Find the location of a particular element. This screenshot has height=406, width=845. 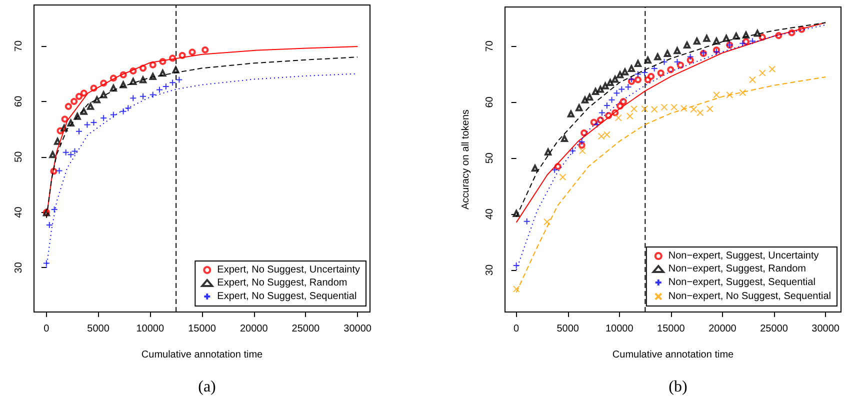

legend-label: Expert, No Suggest, Uncertainty is located at coordinates (288, 270).